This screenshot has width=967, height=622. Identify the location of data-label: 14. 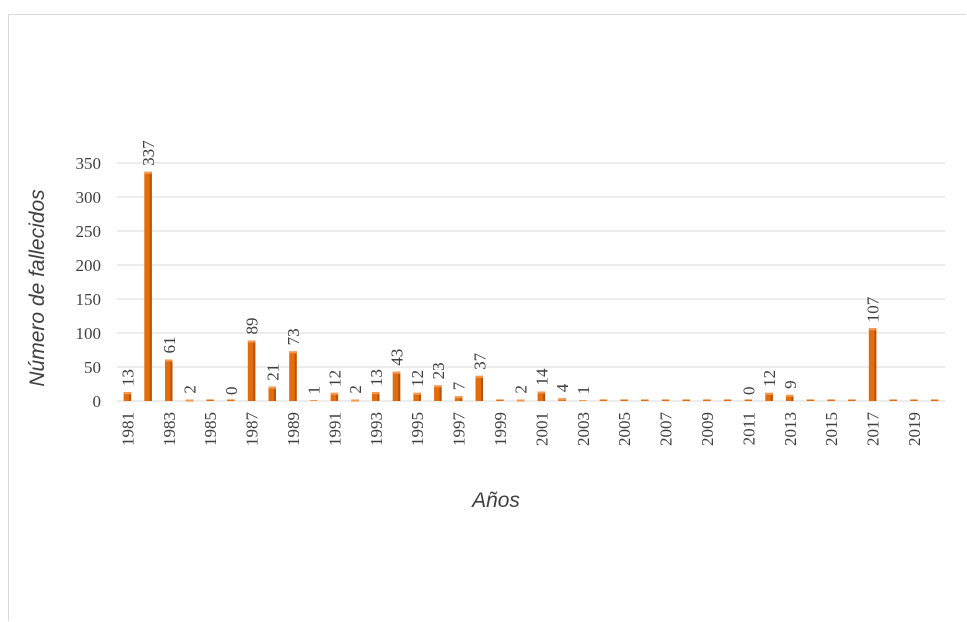
(541, 377).